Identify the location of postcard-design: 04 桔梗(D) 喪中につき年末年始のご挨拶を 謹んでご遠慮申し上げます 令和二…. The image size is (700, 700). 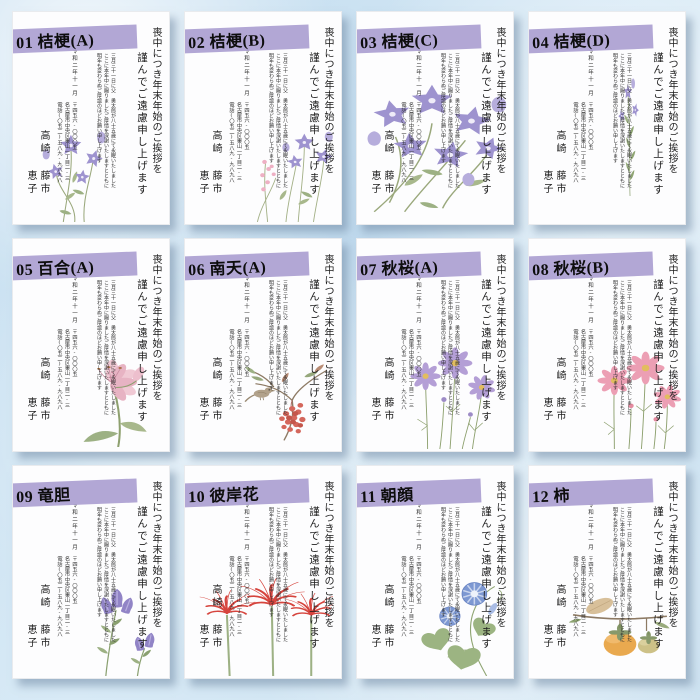
(607, 118).